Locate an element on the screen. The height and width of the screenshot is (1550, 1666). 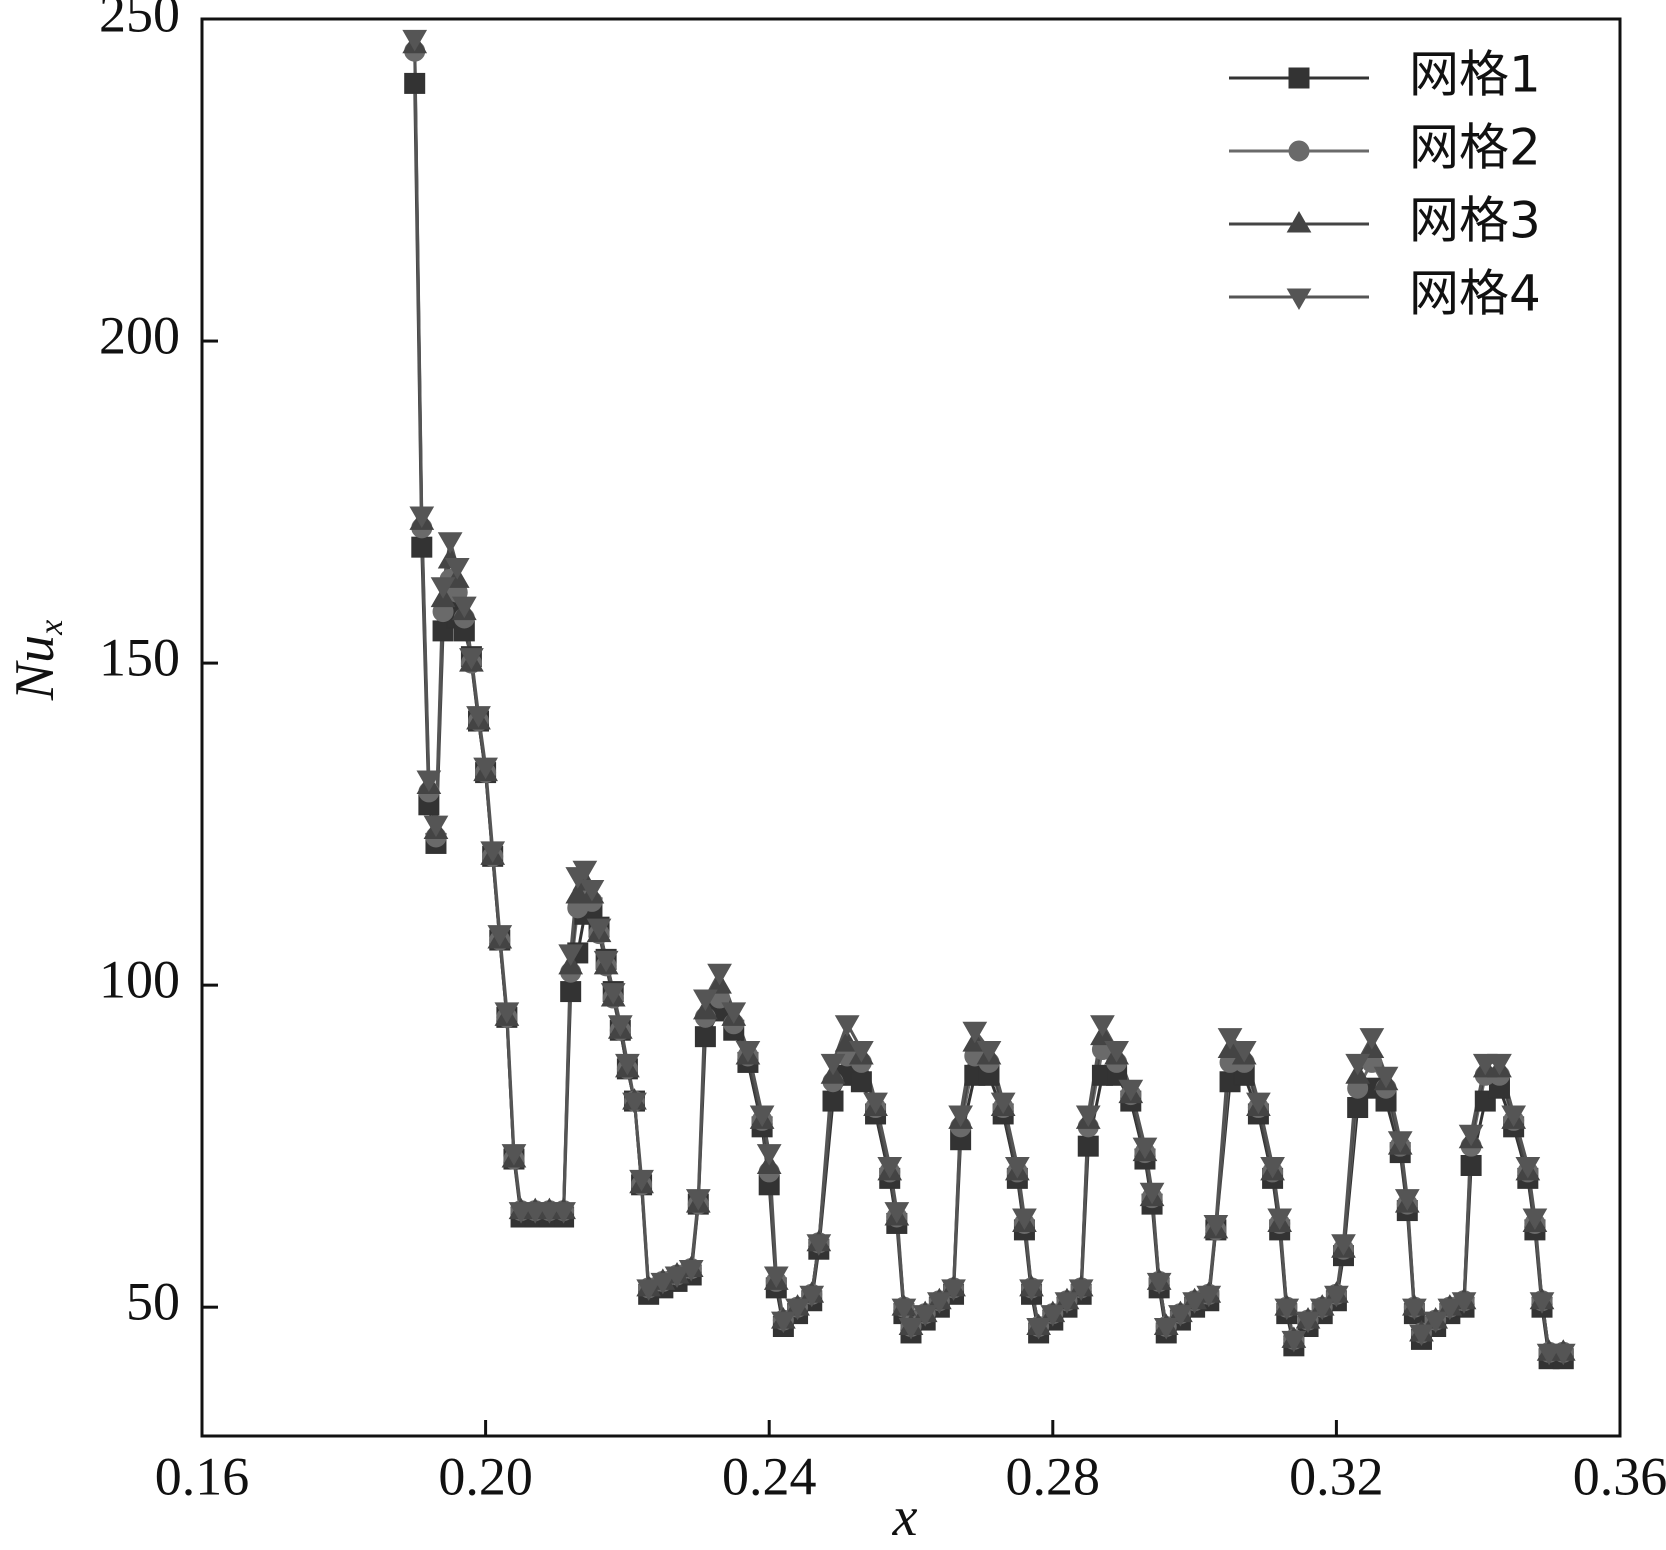
x-tick-label: 0.32 is located at coordinates (1336, 1476).